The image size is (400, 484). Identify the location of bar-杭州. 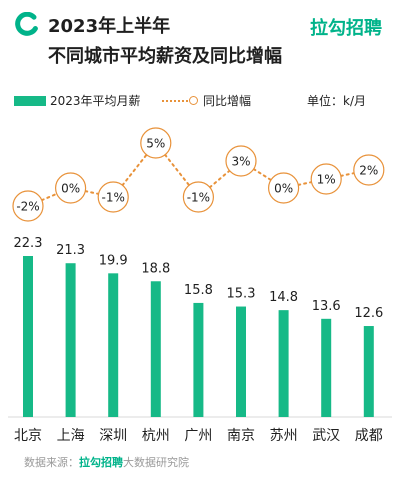
(155, 349).